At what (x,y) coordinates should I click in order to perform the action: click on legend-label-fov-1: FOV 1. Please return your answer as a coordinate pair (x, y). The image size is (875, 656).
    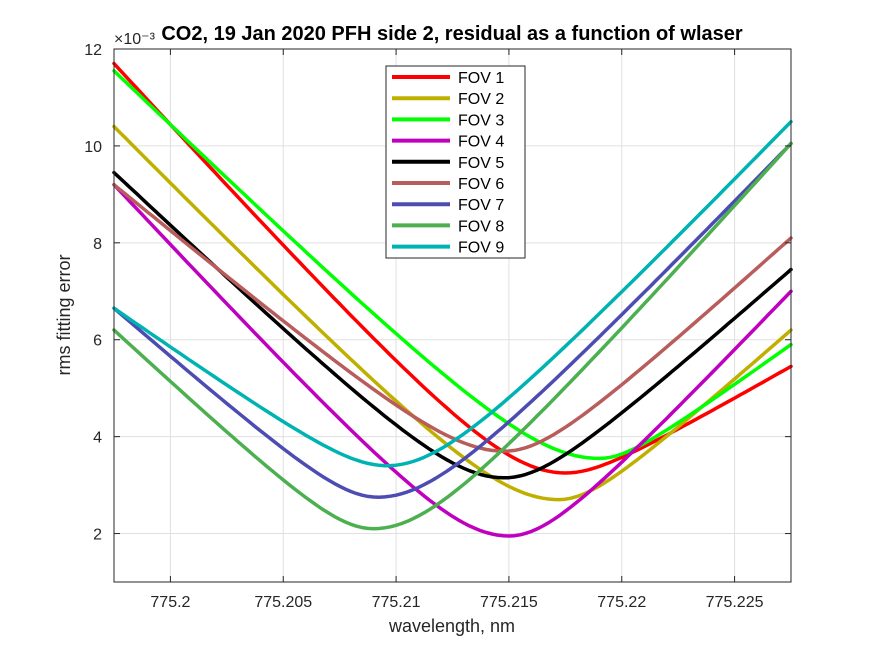
    Looking at the image, I should click on (481, 78).